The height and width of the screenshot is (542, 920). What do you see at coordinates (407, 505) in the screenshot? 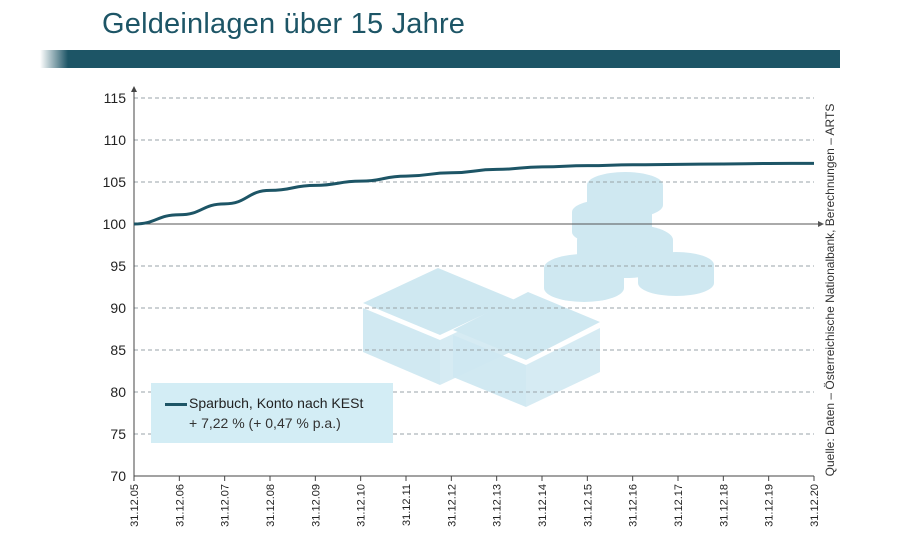
I see `x-tick-label: 31.12.11` at bounding box center [407, 505].